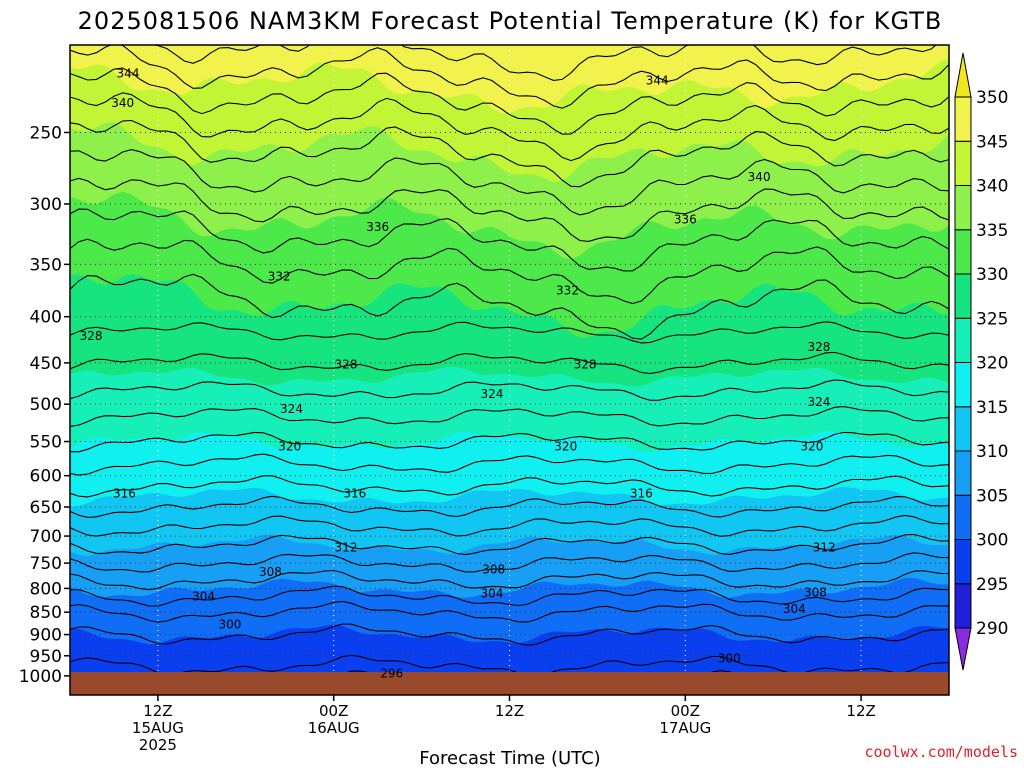  I want to click on y-tick-label: 450, so click(46, 364).